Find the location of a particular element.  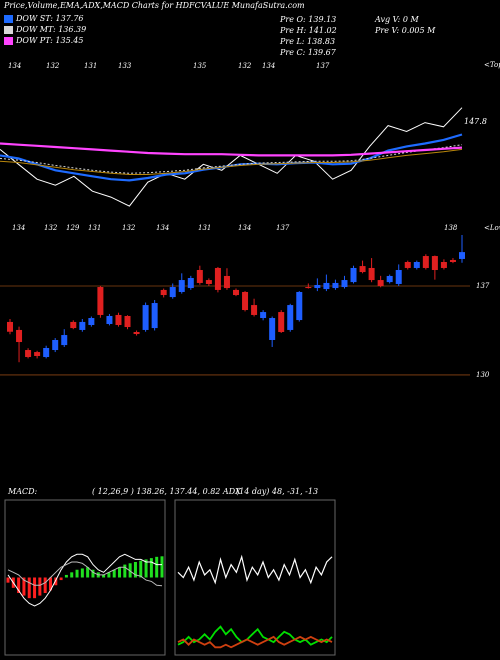

annotation: 147.8 is located at coordinates (475, 121).